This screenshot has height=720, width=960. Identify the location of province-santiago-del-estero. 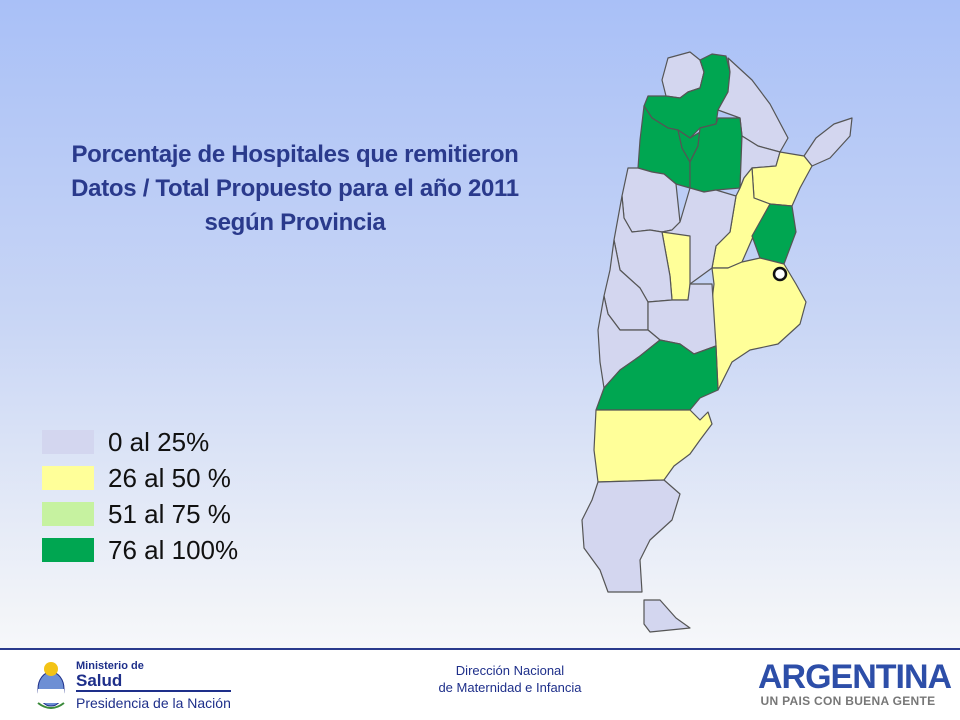
(716, 155).